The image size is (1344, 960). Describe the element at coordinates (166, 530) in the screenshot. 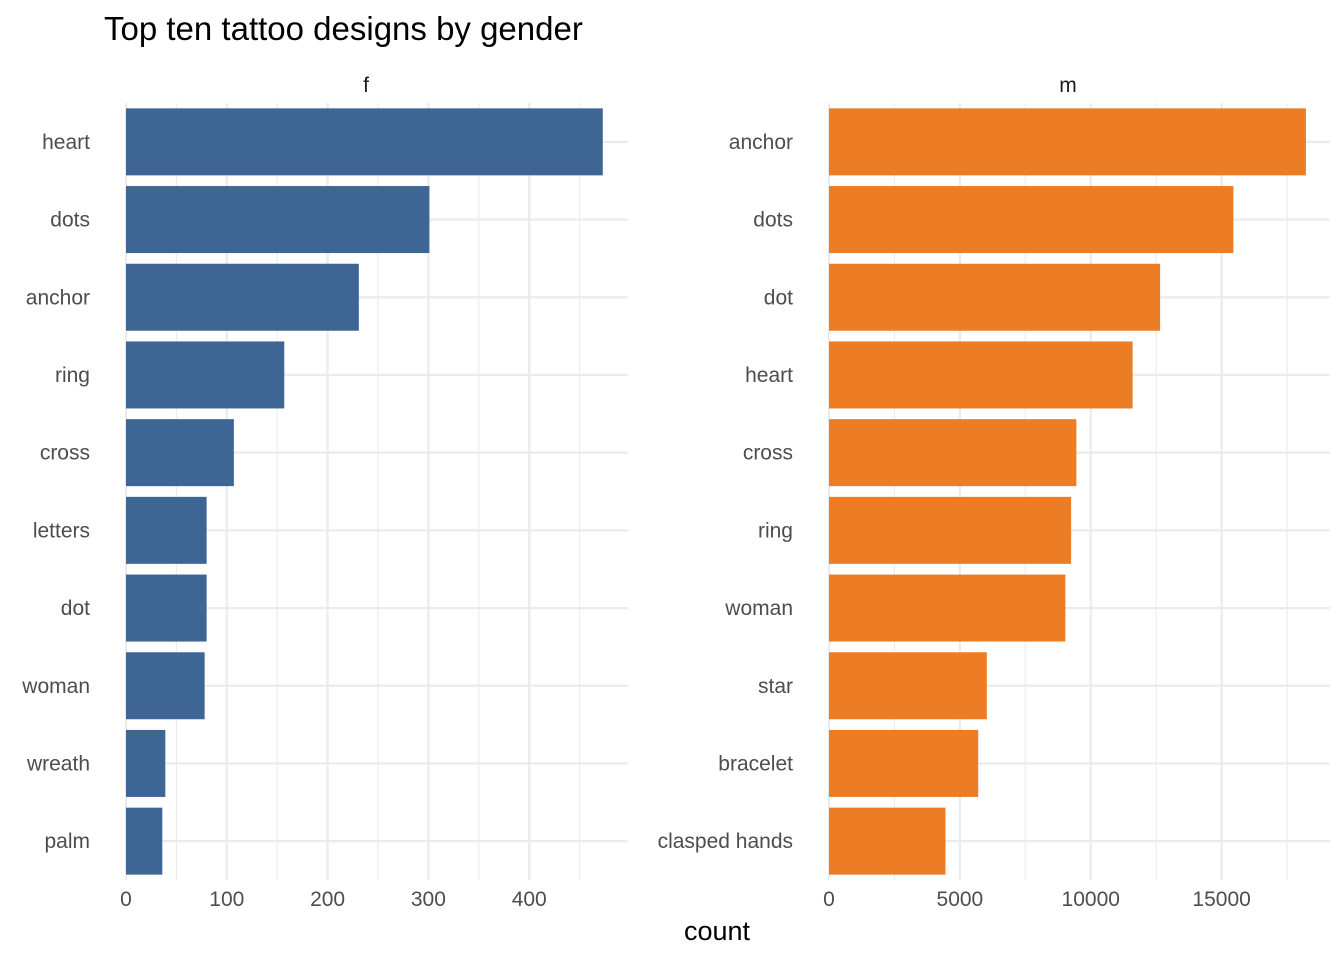

I see `bar-letters` at that location.